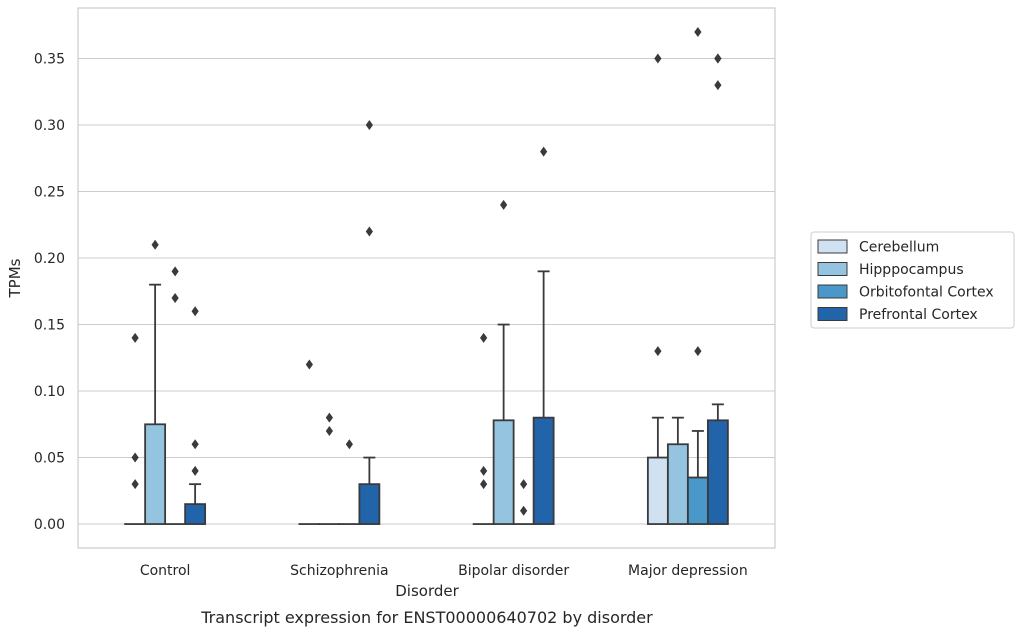  I want to click on legend-frame, so click(912, 280).